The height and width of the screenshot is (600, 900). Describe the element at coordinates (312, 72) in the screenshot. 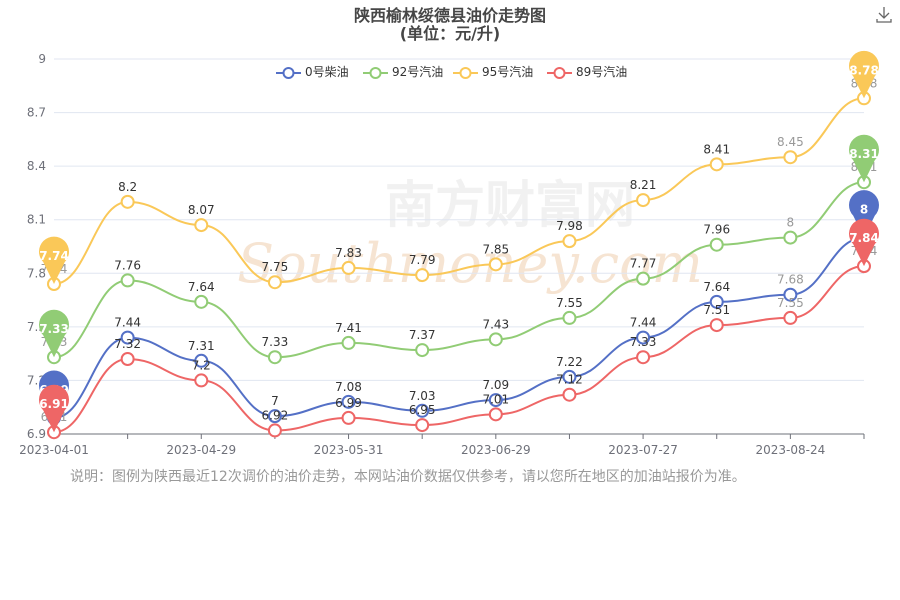

I see `legend-item: 0号柴油` at that location.